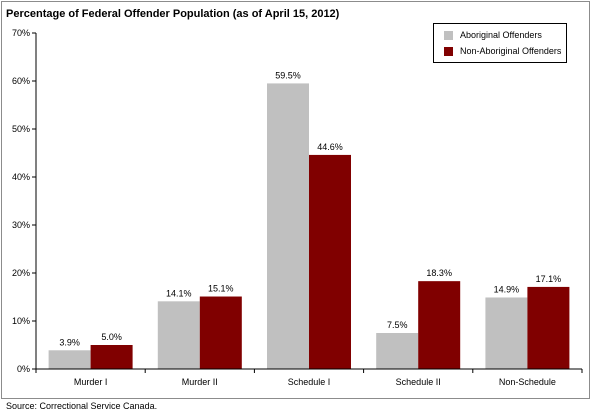 The height and width of the screenshot is (417, 593). What do you see at coordinates (397, 325) in the screenshot?
I see `data-label-aboriginal-3: 7.5%` at bounding box center [397, 325].